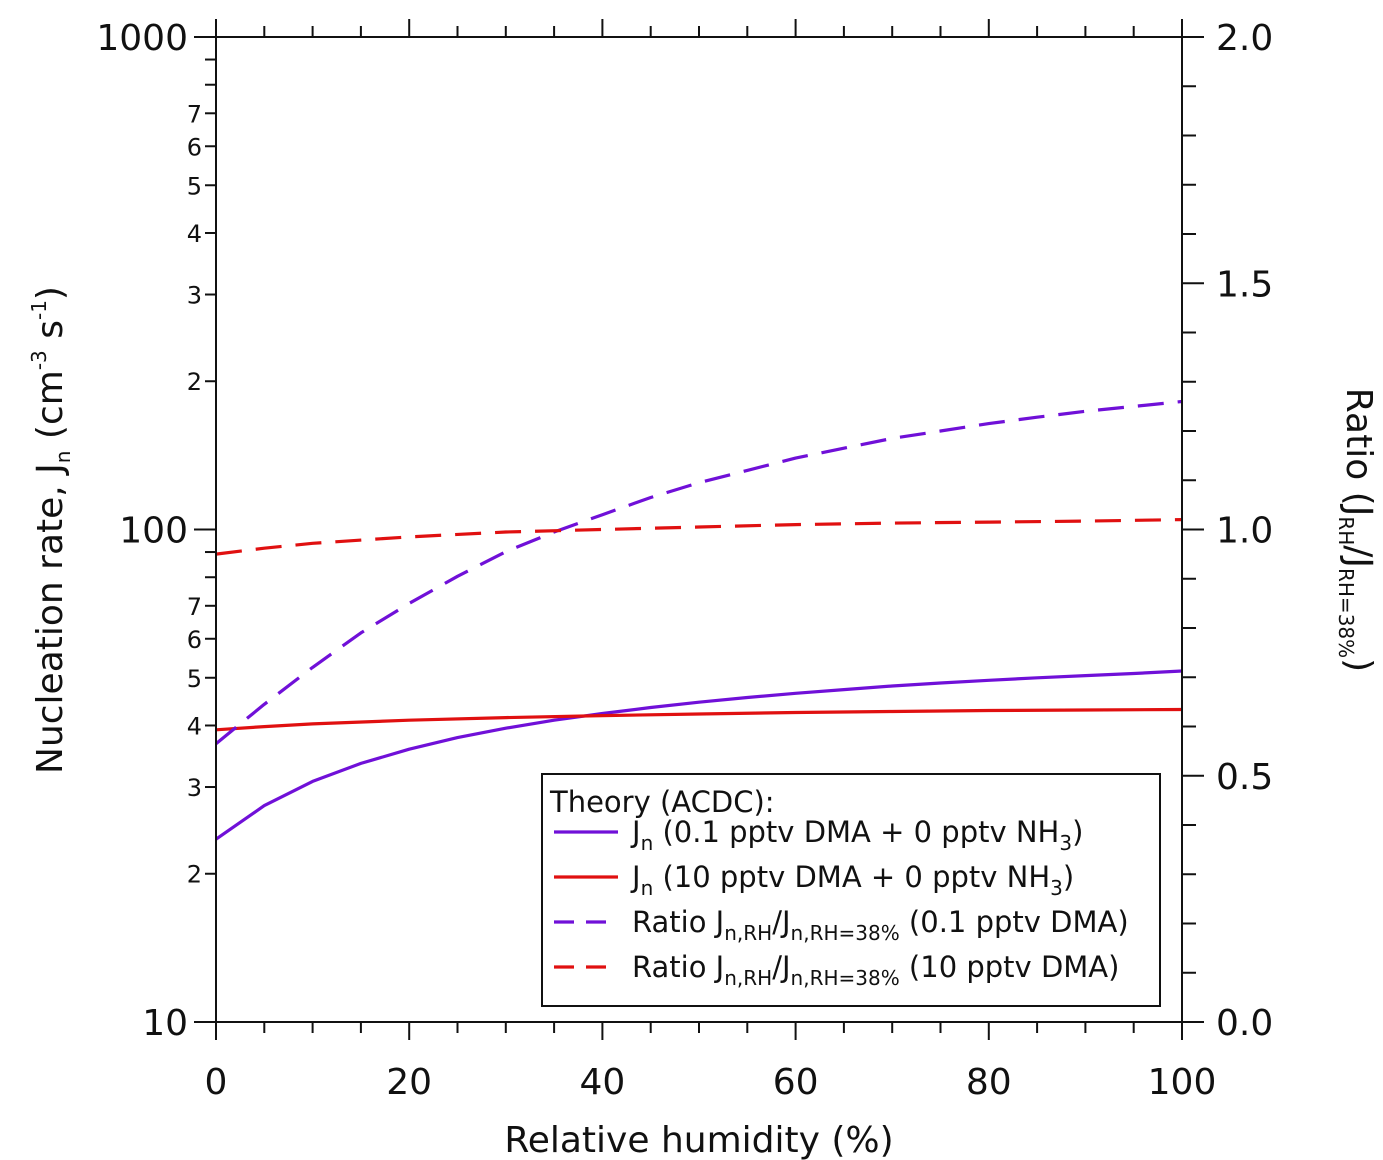 Image resolution: width=1383 pixels, height=1160 pixels. I want to click on y-left-title-sub: n, so click(63, 457).